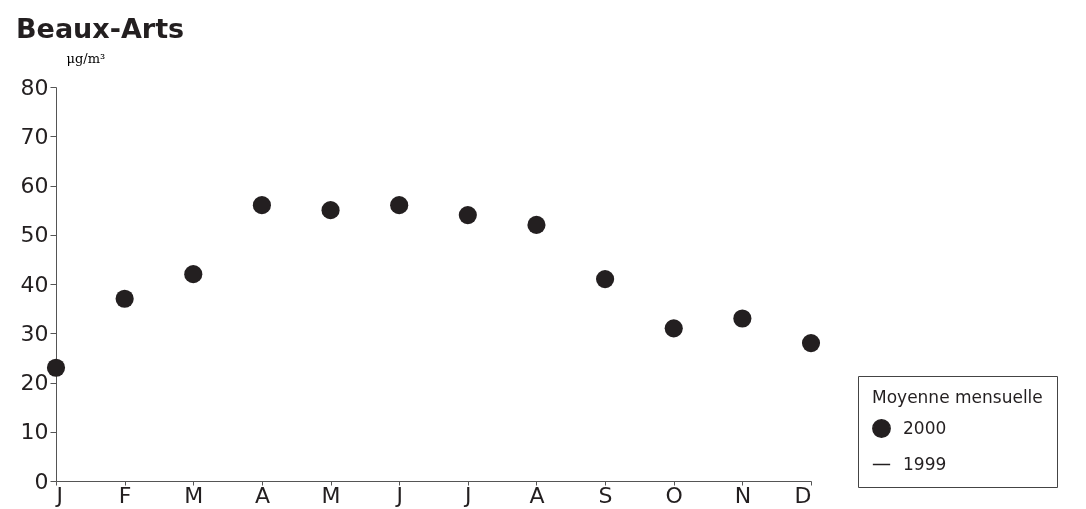  I want to click on y-tick-label: 40, so click(34, 284).